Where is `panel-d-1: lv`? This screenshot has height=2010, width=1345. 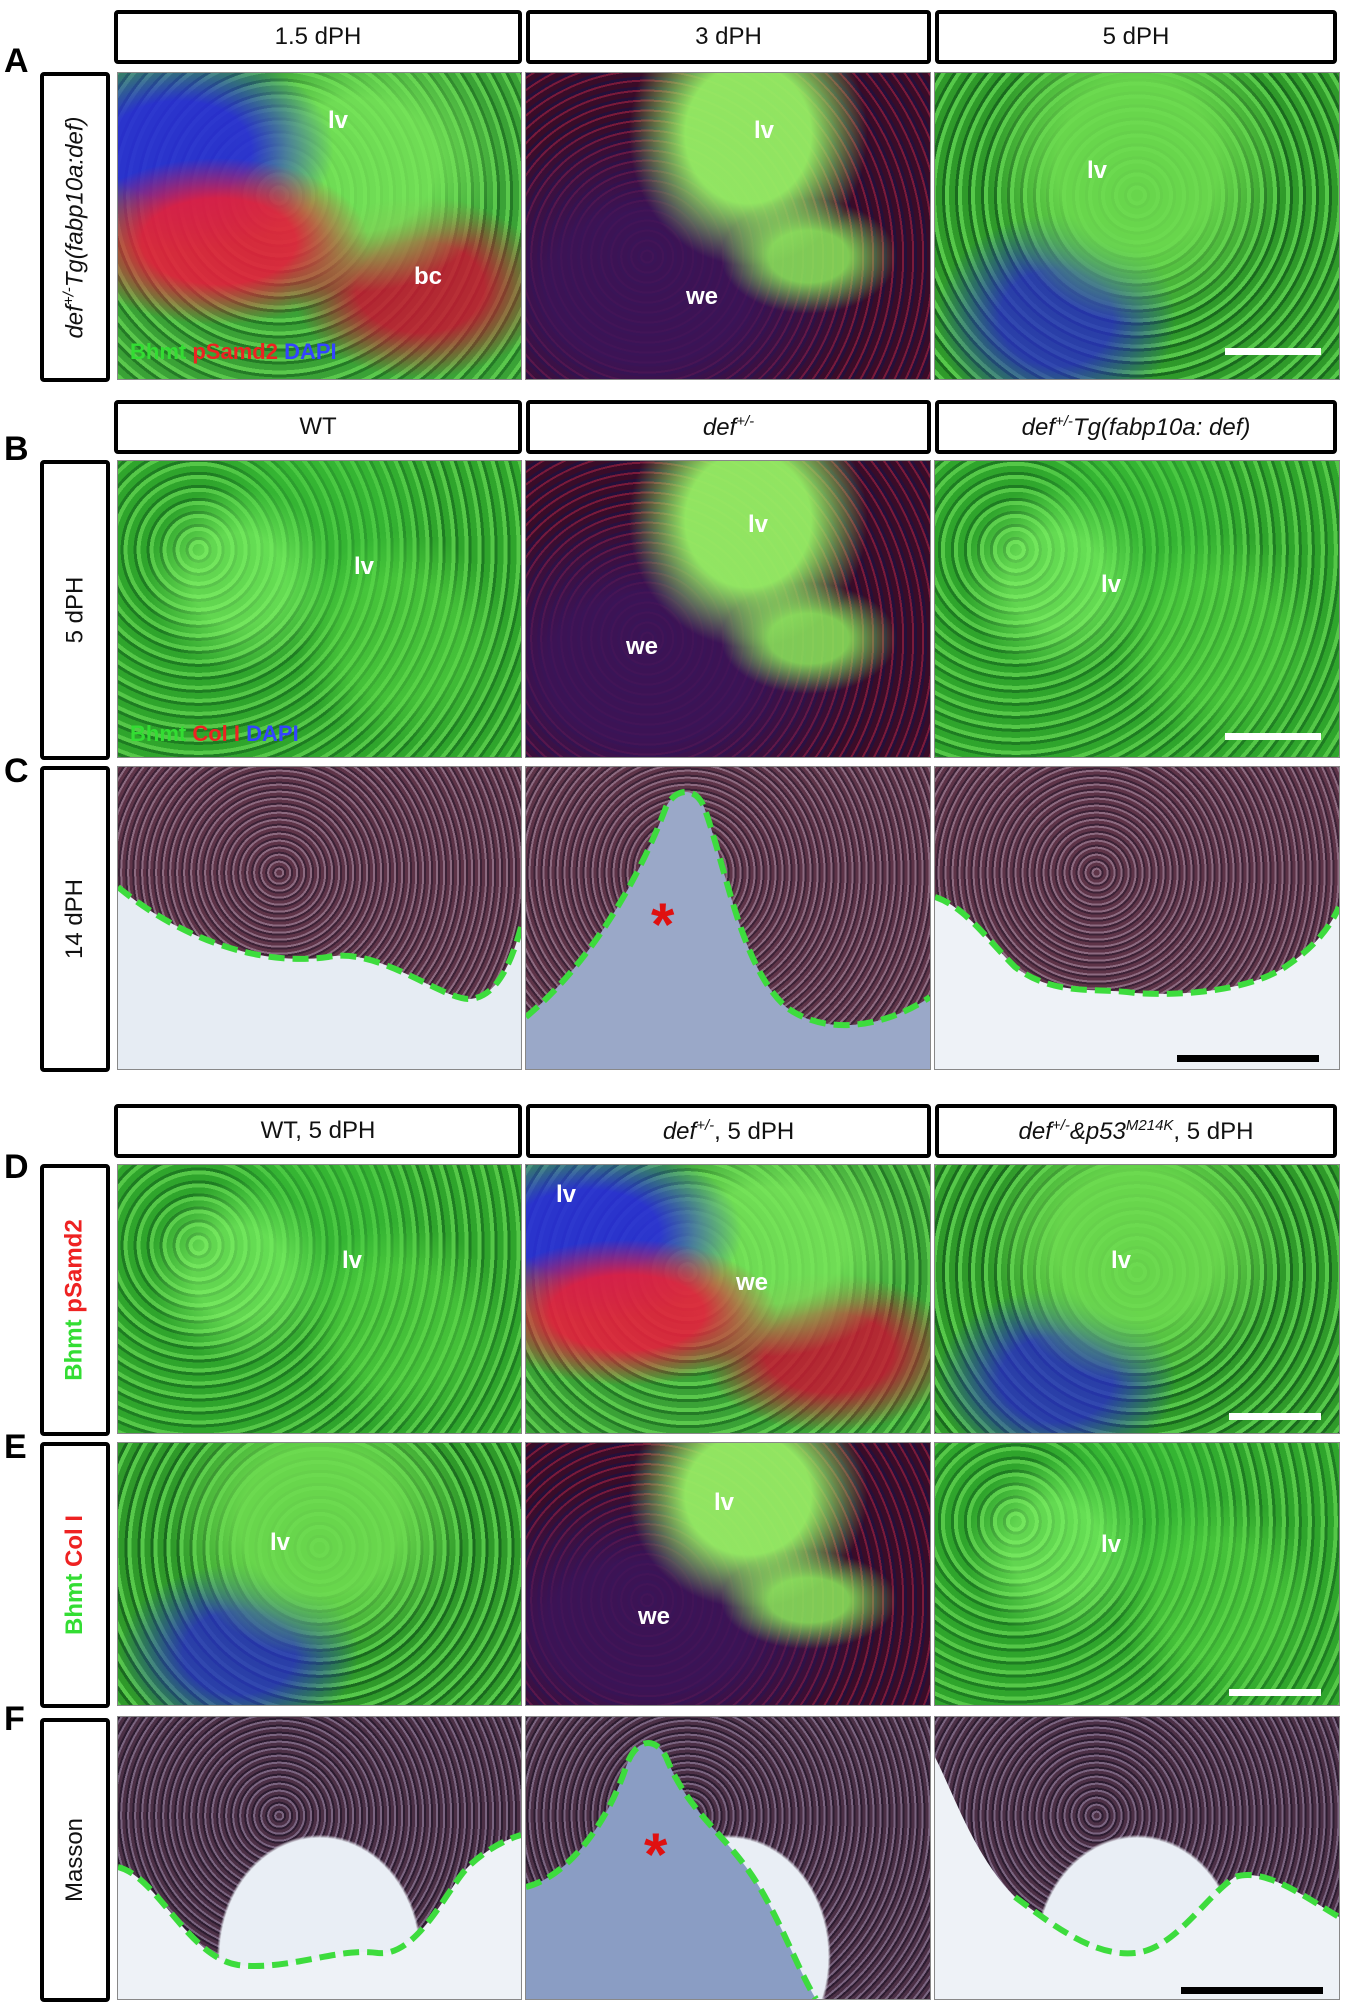
panel-d-1: lv is located at coordinates (319, 1299).